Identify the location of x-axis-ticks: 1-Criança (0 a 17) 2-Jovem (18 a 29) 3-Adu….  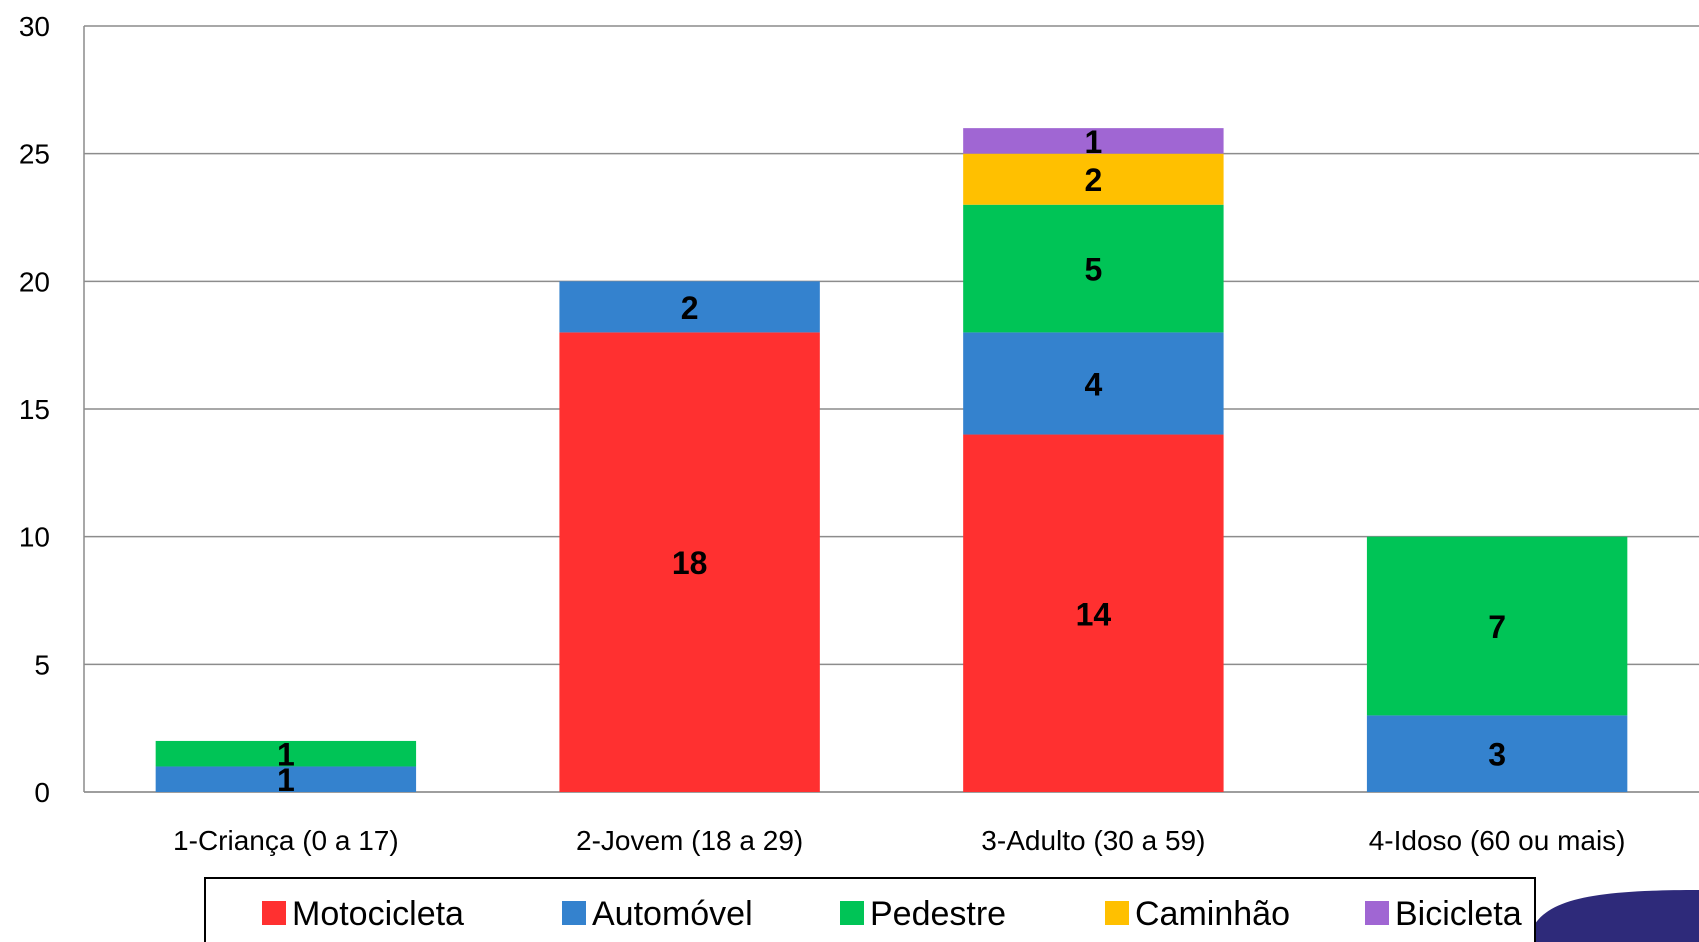
(899, 840).